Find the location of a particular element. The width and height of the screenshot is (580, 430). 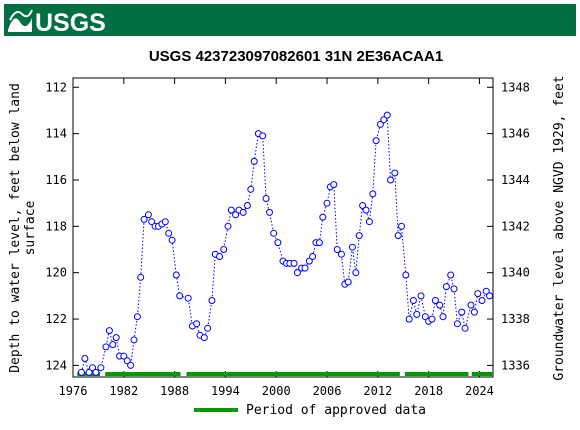

y-left-tick-label: 112 is located at coordinates (56, 87).